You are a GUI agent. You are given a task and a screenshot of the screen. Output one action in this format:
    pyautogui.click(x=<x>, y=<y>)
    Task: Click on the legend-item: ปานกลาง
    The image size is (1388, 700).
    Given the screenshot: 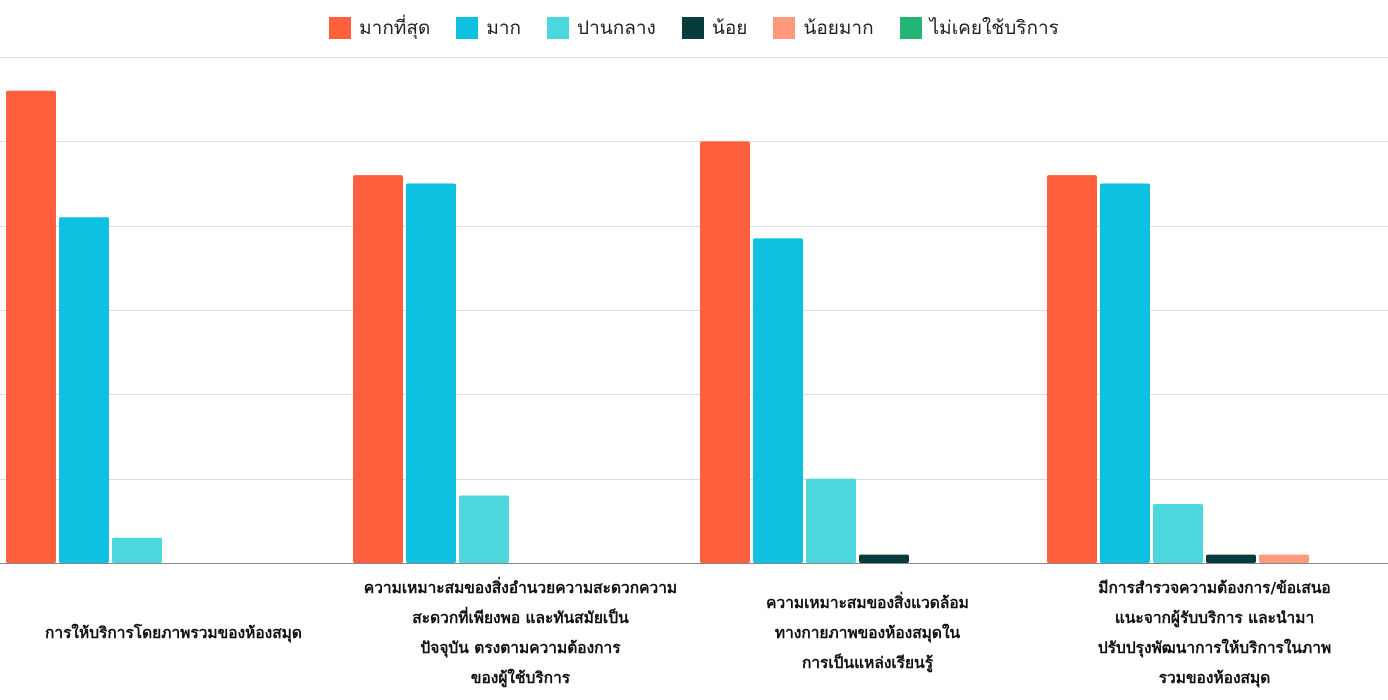 What is the action you would take?
    pyautogui.click(x=601, y=28)
    